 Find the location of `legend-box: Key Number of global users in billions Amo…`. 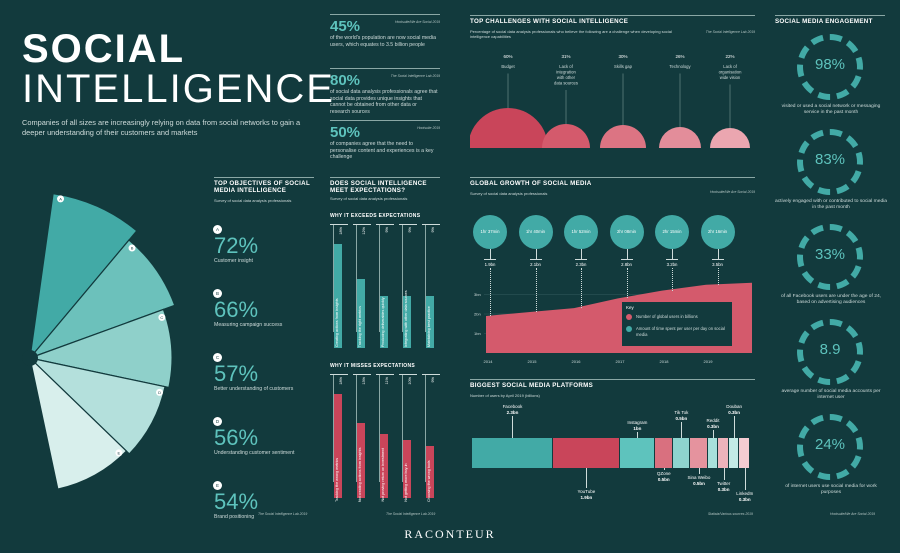

legend-box: Key Number of global users in billions Amo… is located at coordinates (677, 324).